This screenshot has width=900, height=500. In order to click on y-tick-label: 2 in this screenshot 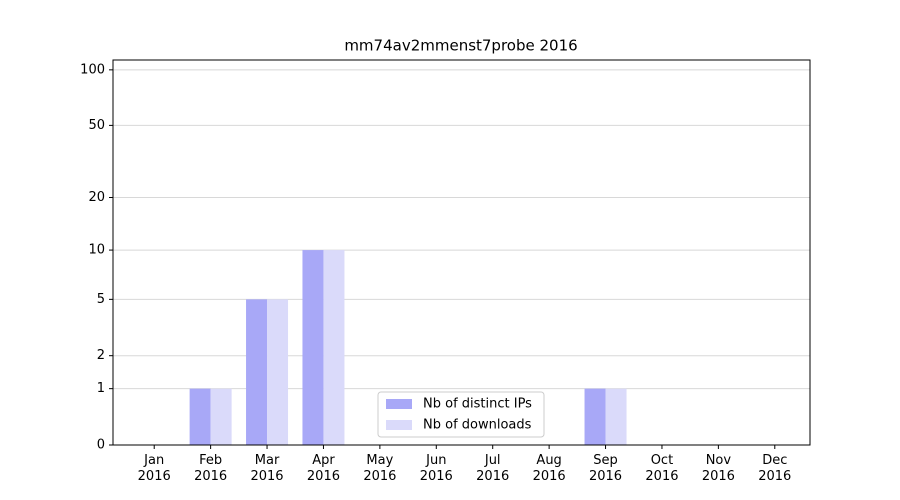, I will do `click(101, 355)`.